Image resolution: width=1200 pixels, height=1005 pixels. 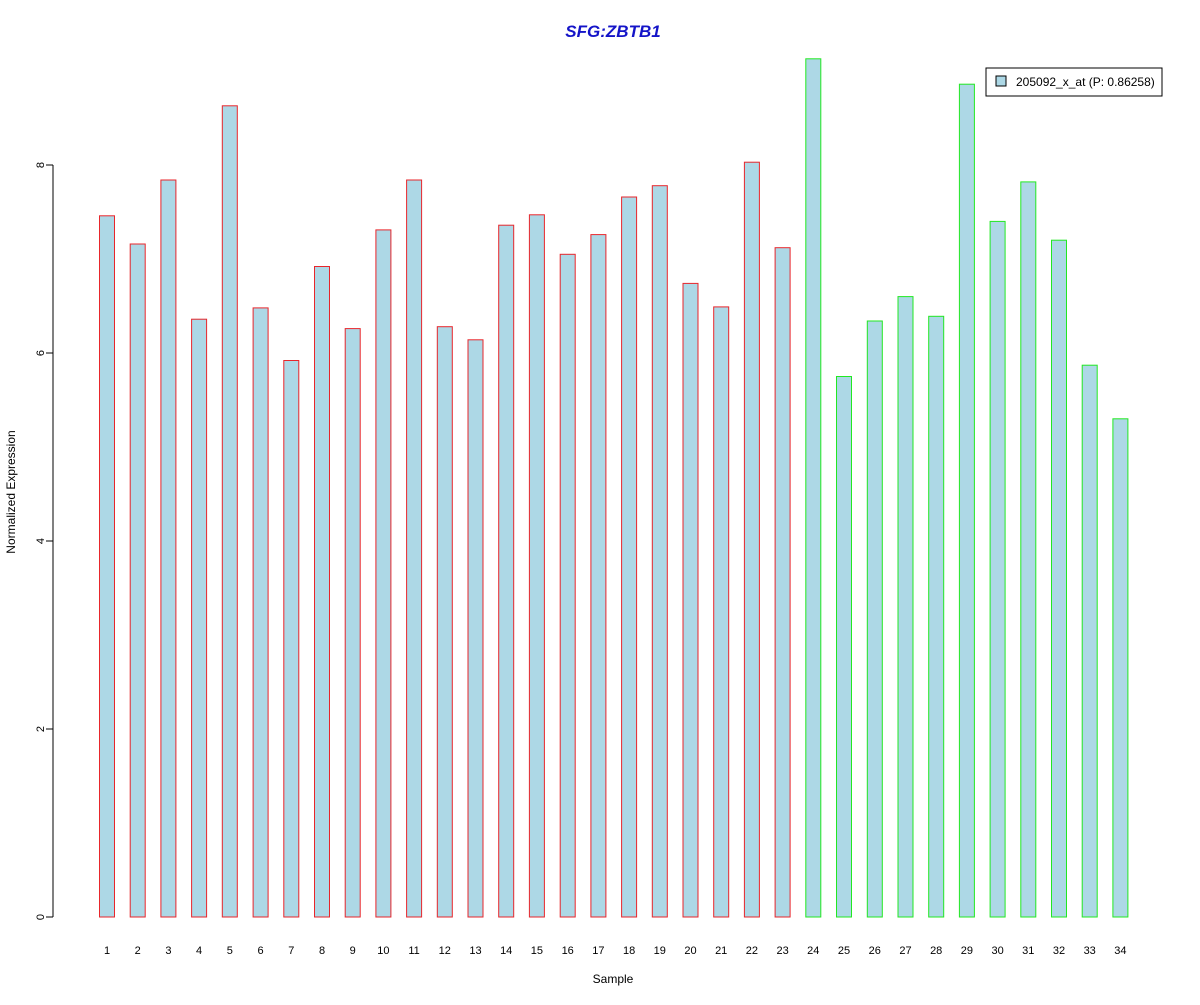 I want to click on legend-box, so click(x=1074, y=82).